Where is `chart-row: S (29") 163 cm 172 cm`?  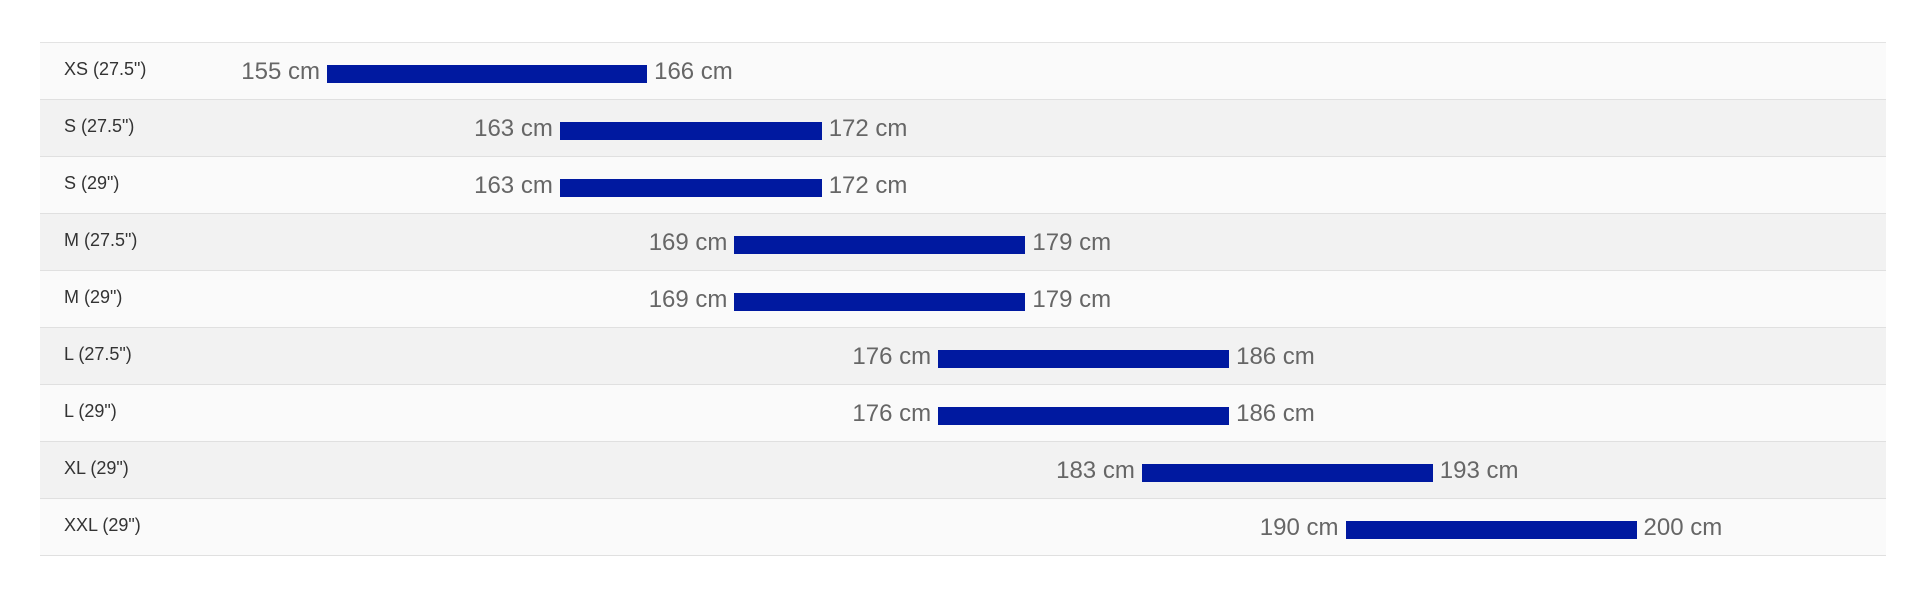 chart-row: S (29") 163 cm 172 cm is located at coordinates (963, 185).